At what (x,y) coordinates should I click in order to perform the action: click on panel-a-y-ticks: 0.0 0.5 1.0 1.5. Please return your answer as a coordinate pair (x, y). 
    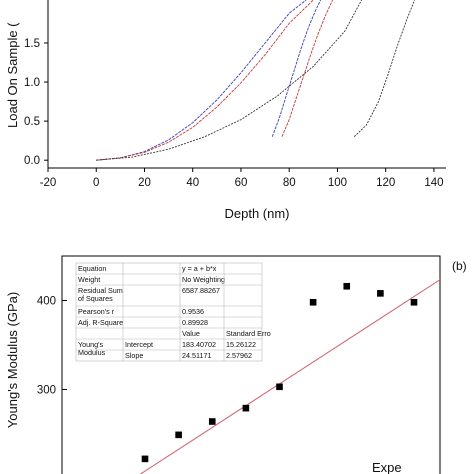
    Looking at the image, I should click on (36, 102).